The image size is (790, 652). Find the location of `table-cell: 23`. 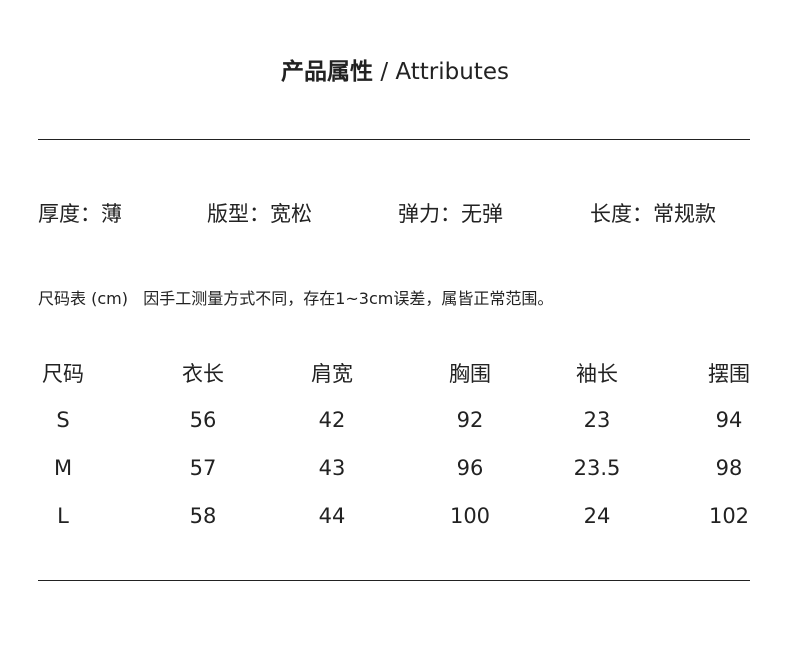

table-cell: 23 is located at coordinates (597, 420).